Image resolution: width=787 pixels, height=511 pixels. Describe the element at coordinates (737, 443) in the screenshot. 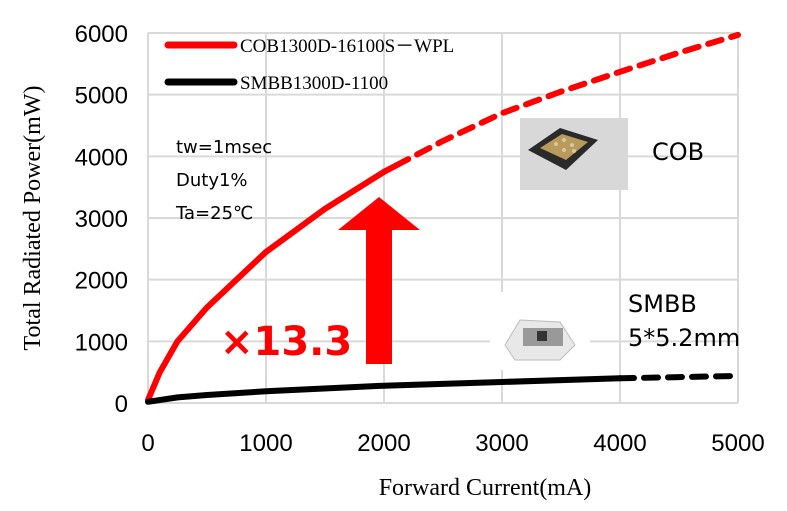

I see `x-tick-label: 5000` at that location.